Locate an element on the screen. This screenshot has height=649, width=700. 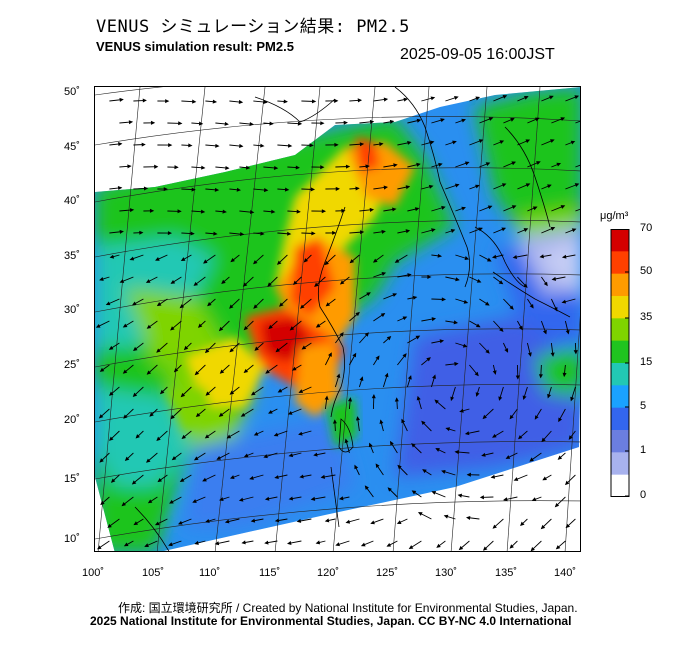
longitude-label: 110˚ is located at coordinates (210, 573).